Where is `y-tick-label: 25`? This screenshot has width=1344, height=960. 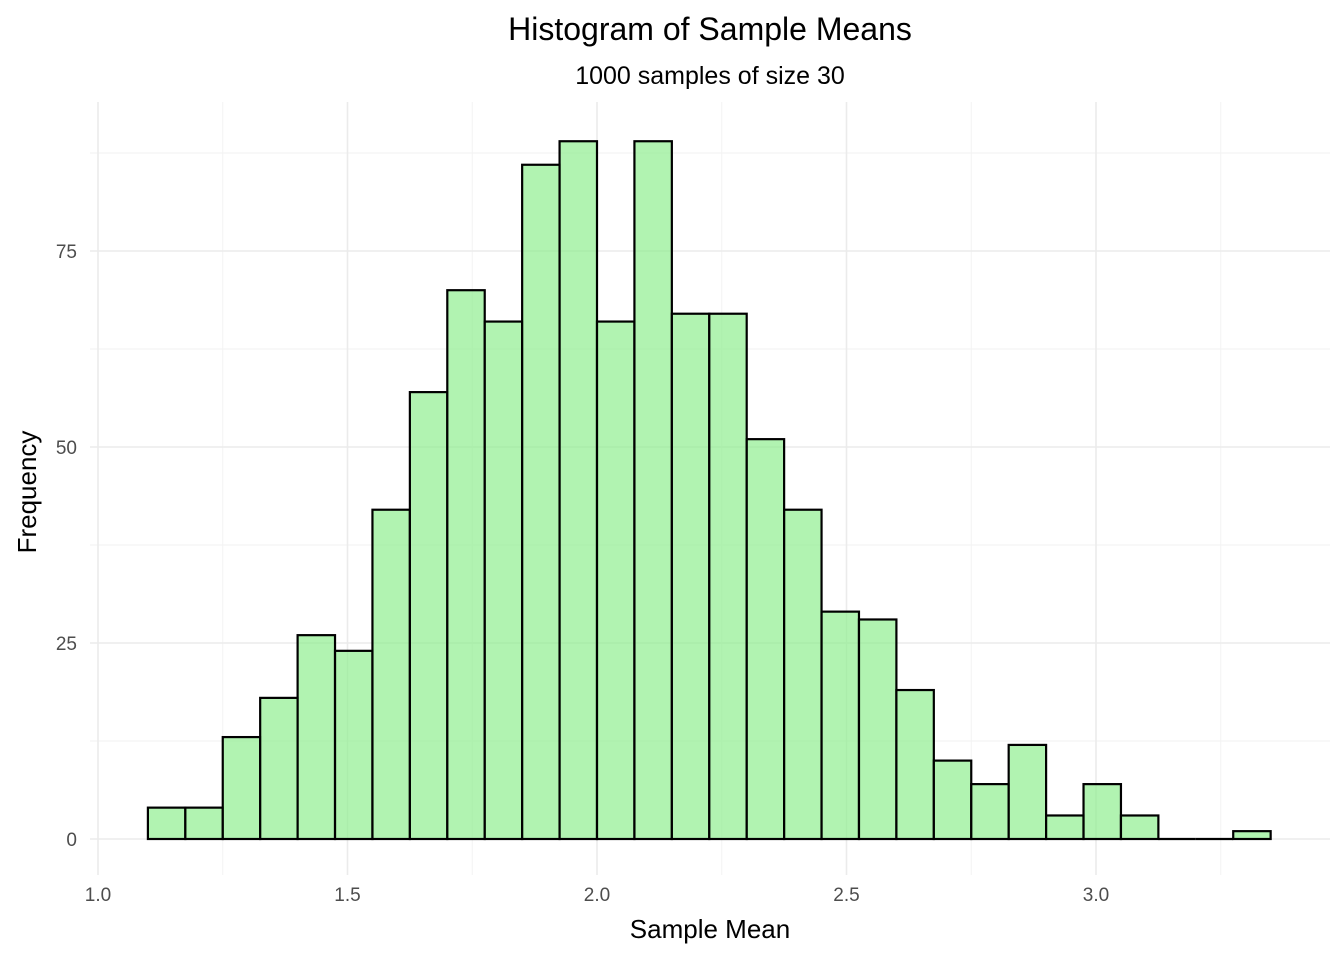 y-tick-label: 25 is located at coordinates (66, 644).